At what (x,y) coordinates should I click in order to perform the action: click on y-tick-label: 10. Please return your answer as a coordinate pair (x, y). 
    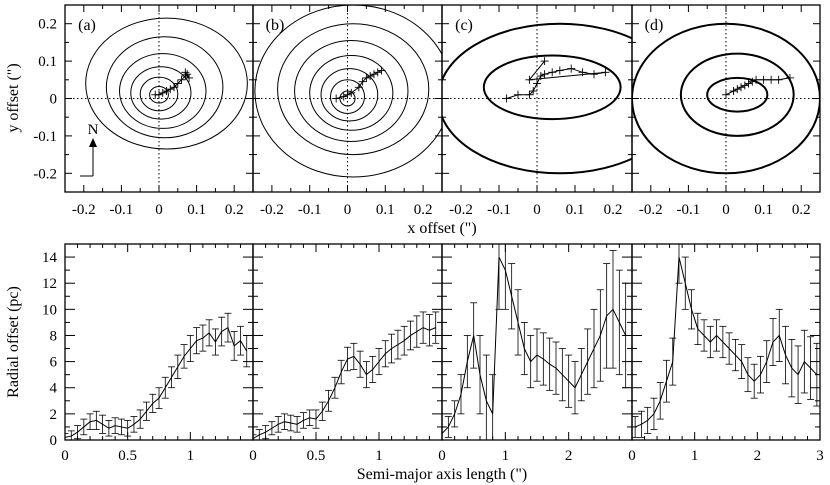
    Looking at the image, I should click on (49, 310).